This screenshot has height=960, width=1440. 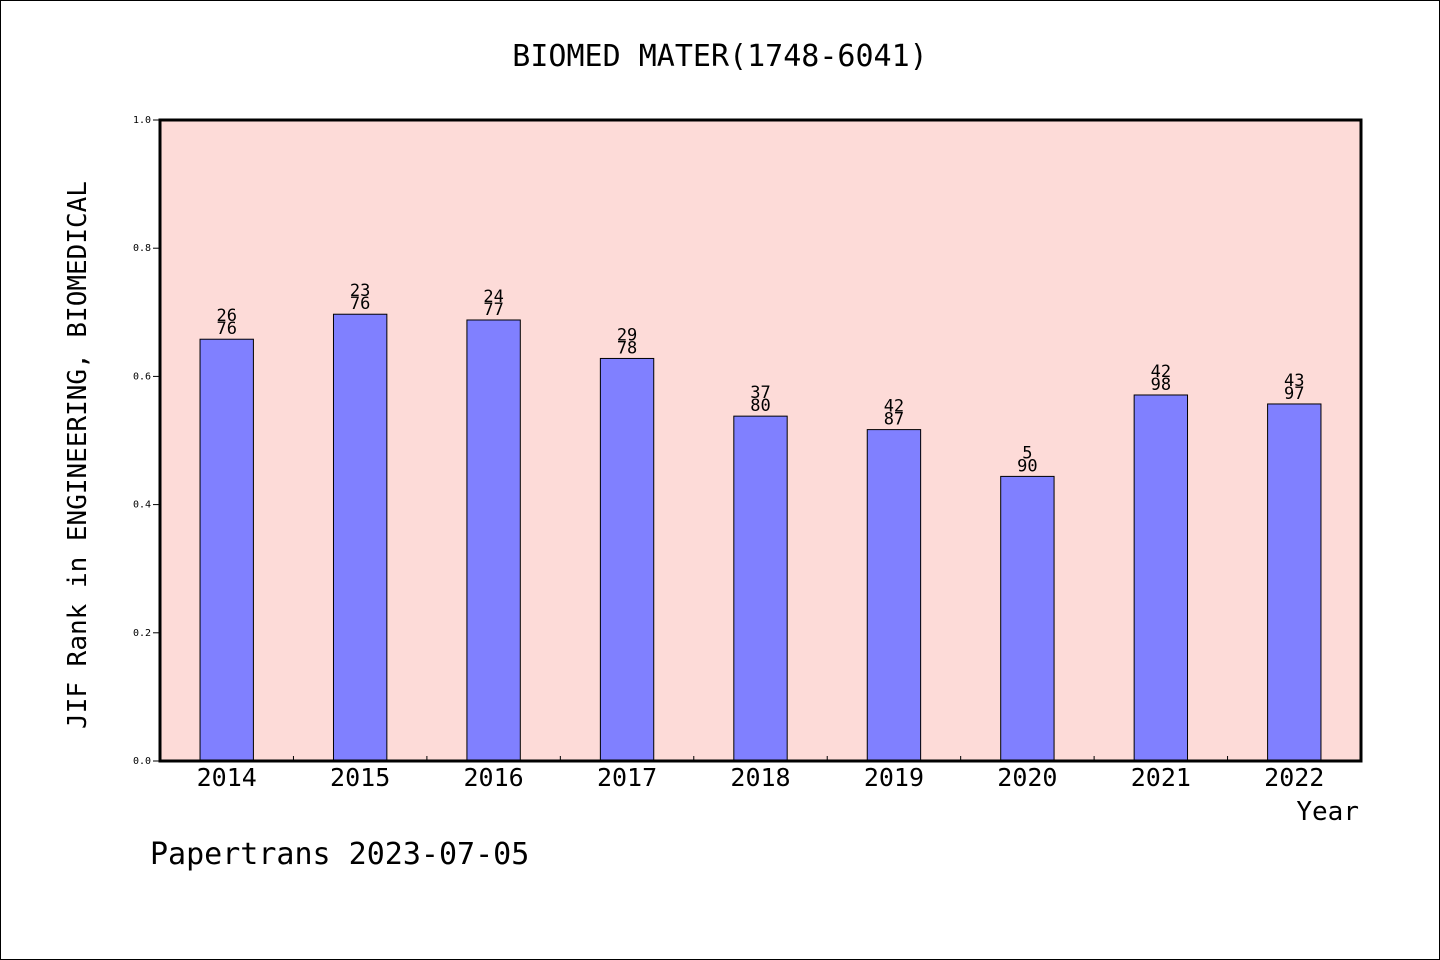 What do you see at coordinates (1027, 777) in the screenshot?
I see `x-tick-label: 2020` at bounding box center [1027, 777].